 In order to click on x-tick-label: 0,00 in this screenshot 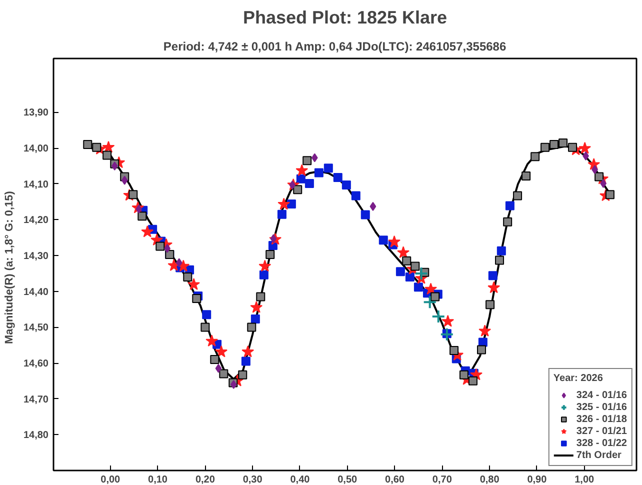, I will do `click(110, 479)`.